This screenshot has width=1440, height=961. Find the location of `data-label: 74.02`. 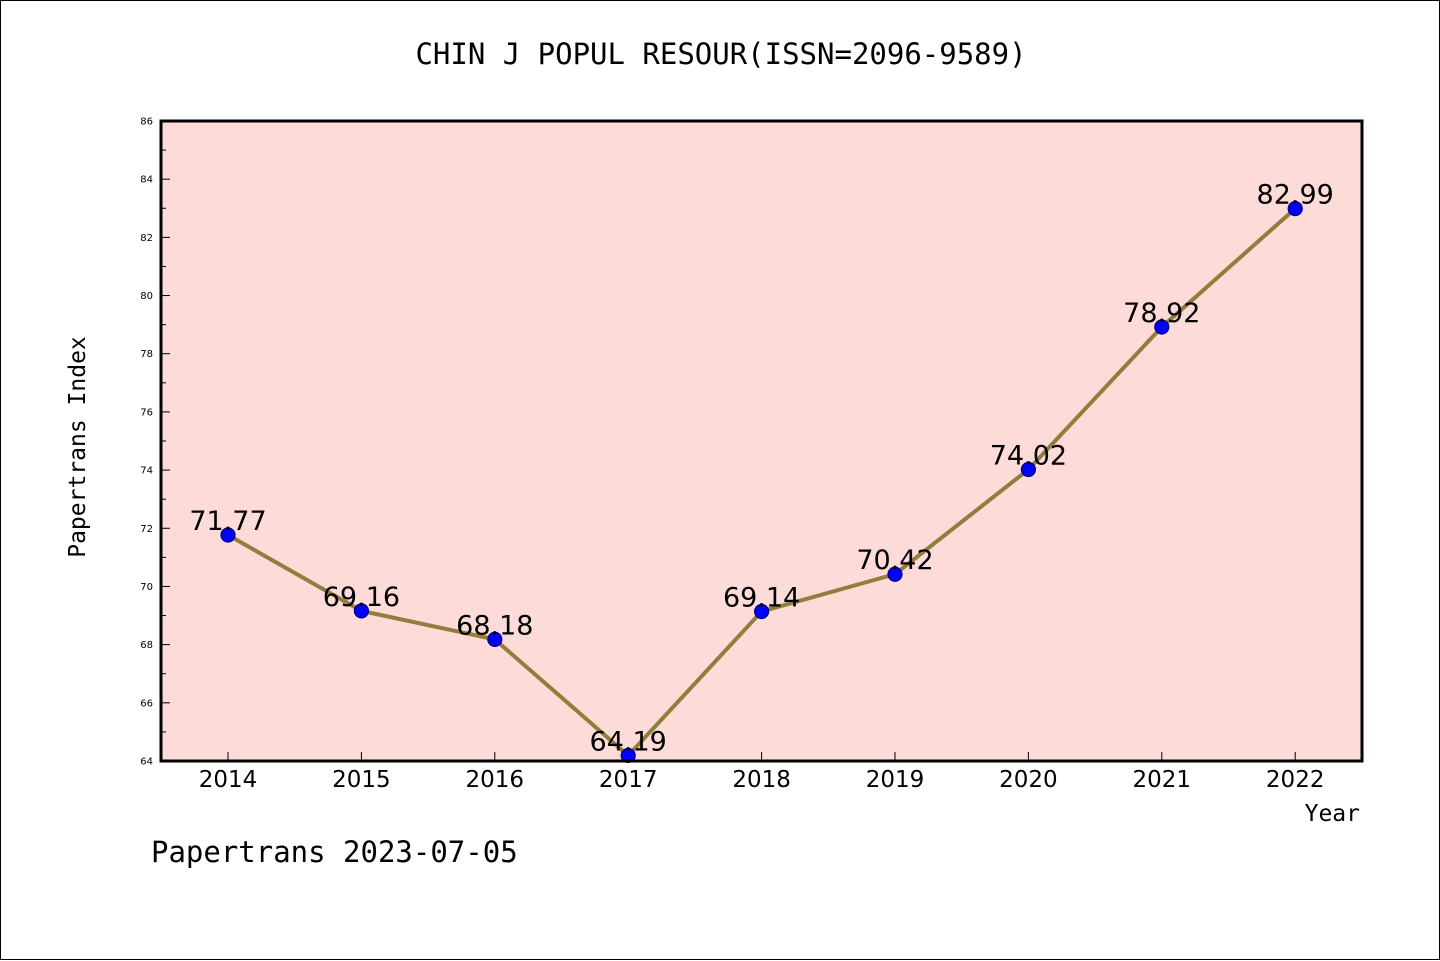

data-label: 74.02 is located at coordinates (1028, 456).